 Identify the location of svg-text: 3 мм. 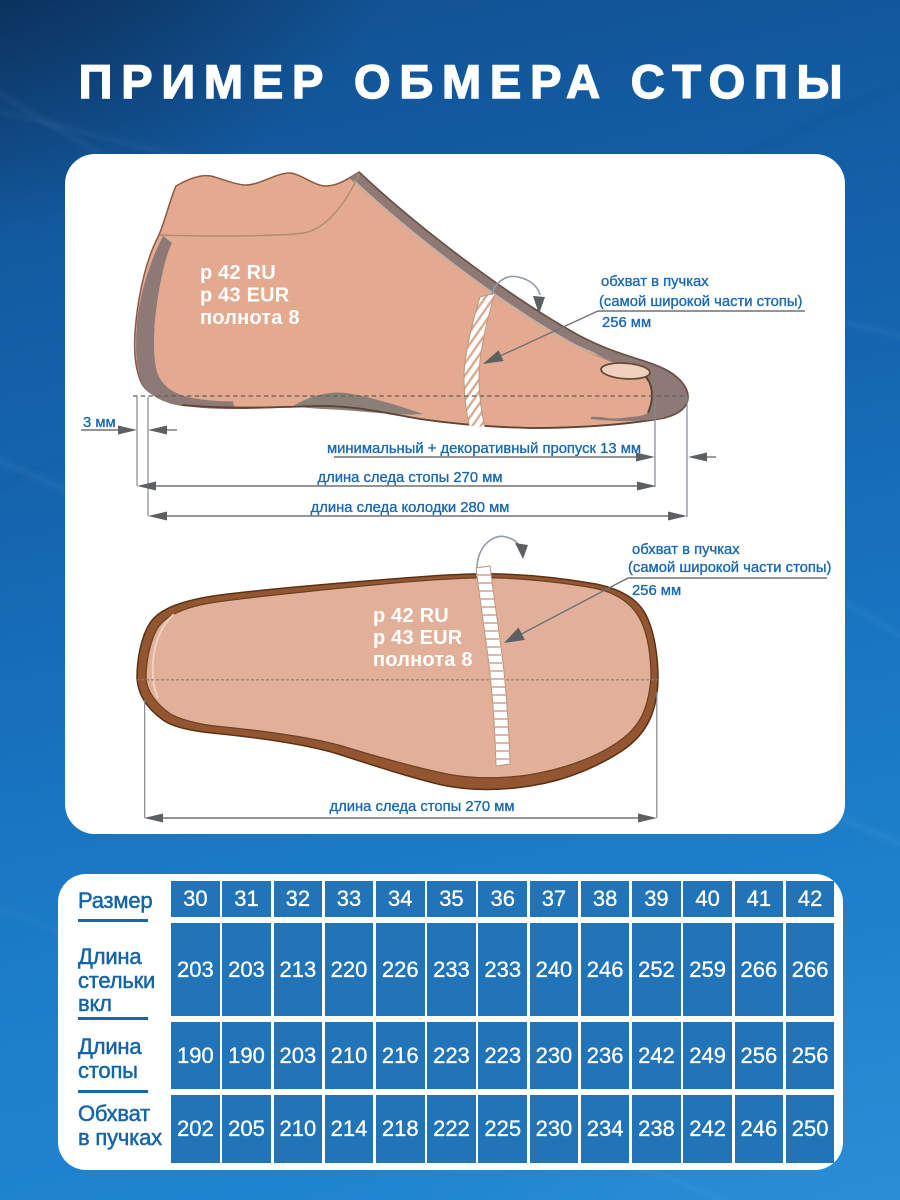
(99, 423).